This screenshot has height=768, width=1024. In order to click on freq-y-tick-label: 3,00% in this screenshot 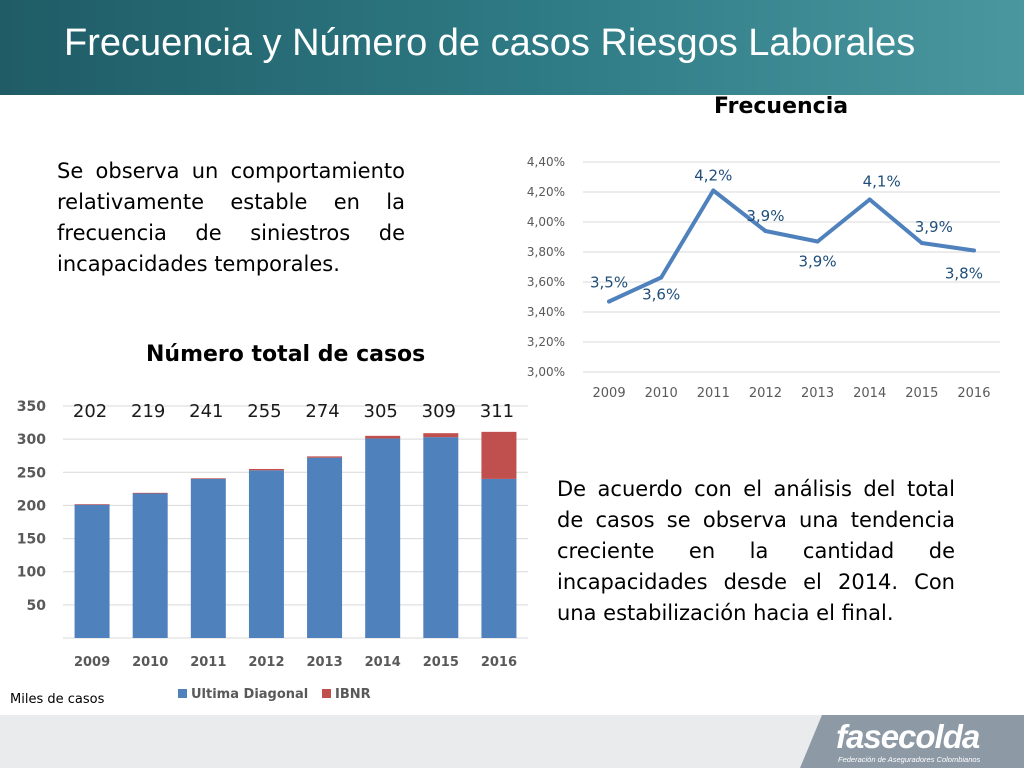, I will do `click(546, 372)`.